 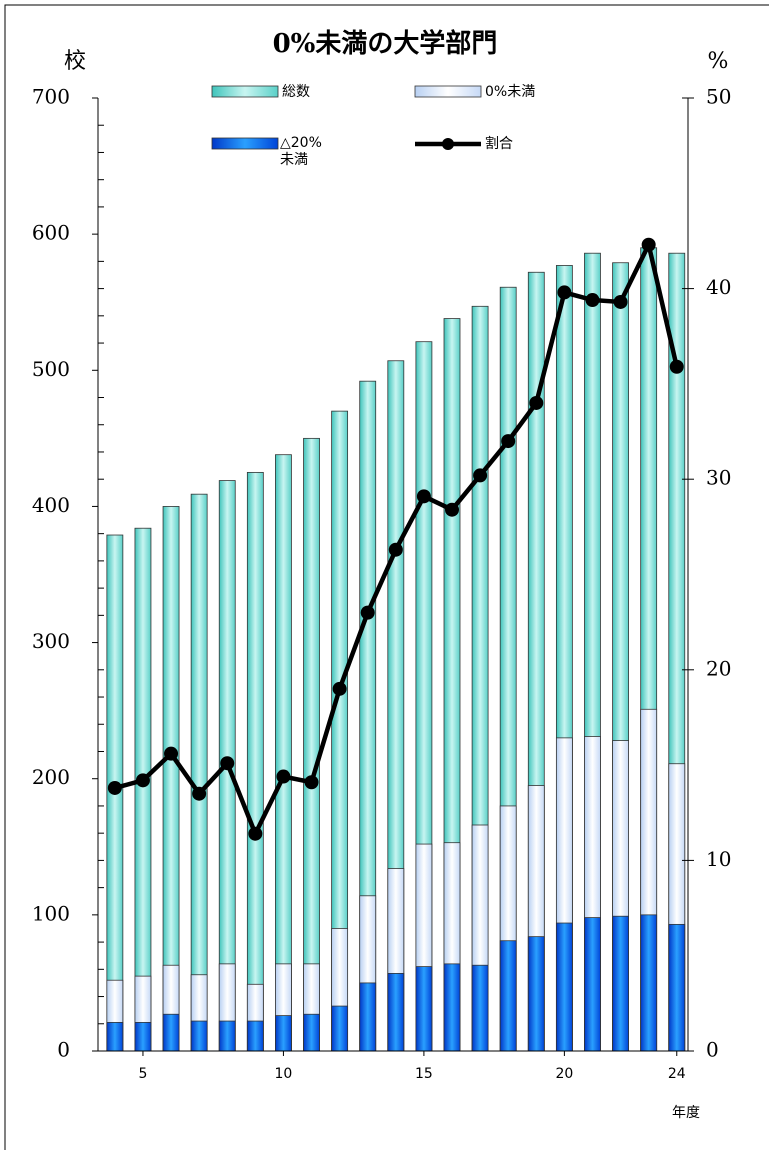 I want to click on y-axis-label: 校, so click(x=75, y=61).